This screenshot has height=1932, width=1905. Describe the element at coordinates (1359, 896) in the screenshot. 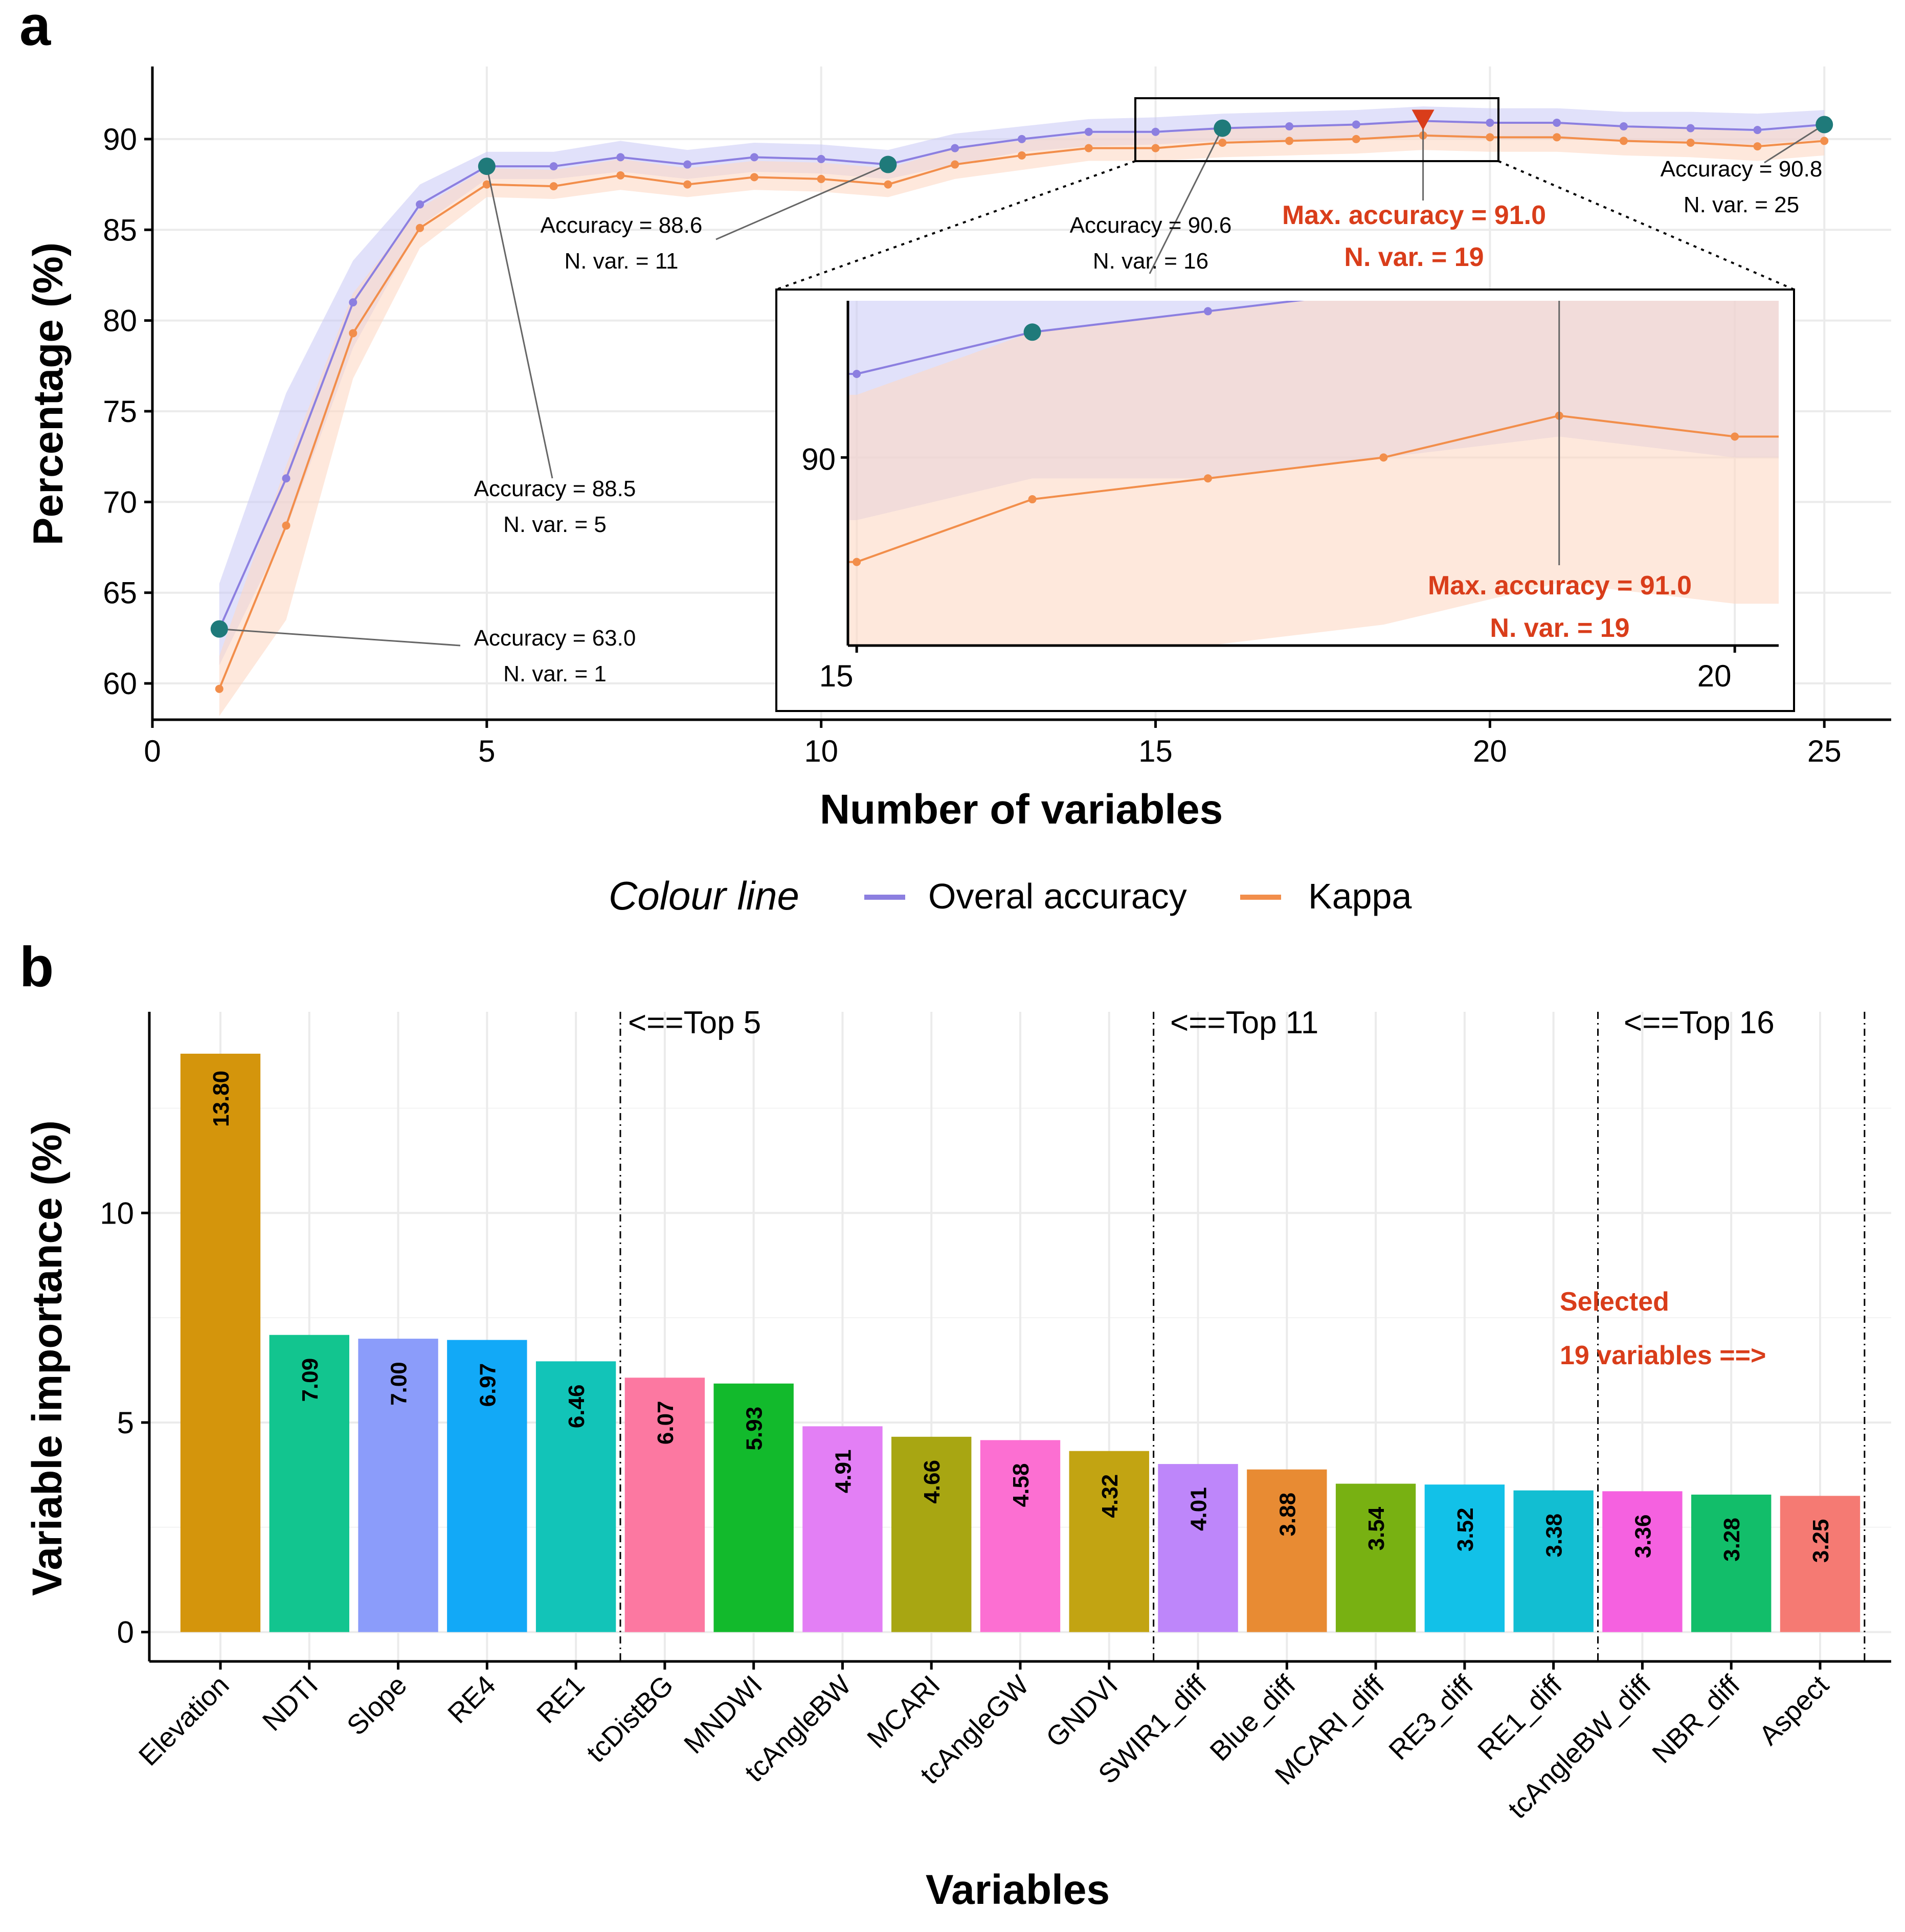

I see `legend-label-kappa: Kappa` at that location.